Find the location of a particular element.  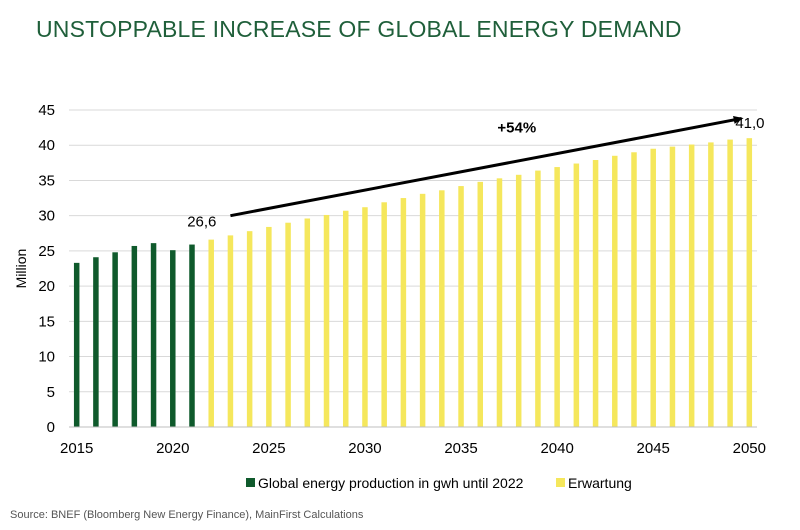

x-tick-label: 2040 is located at coordinates (556, 448).